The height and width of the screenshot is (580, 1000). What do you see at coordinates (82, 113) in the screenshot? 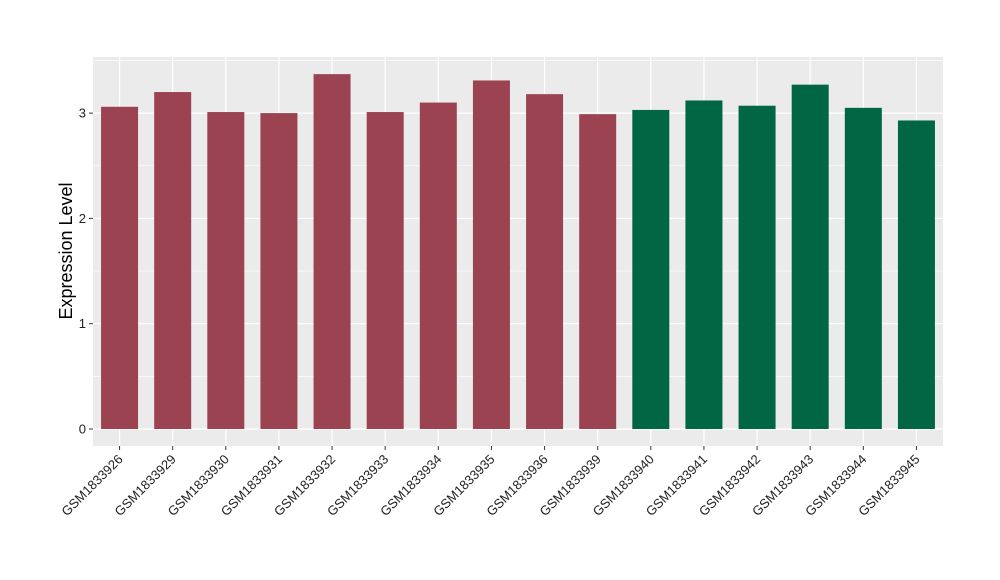
I see `y-tick-label: 3` at bounding box center [82, 113].